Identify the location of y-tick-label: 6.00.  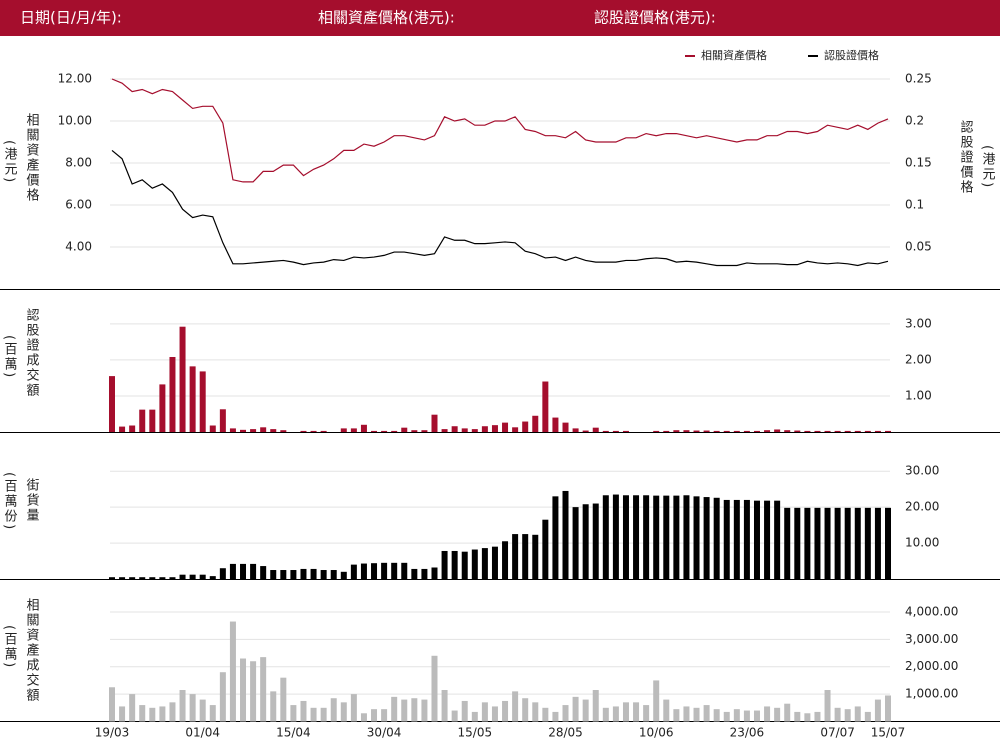
(78, 205).